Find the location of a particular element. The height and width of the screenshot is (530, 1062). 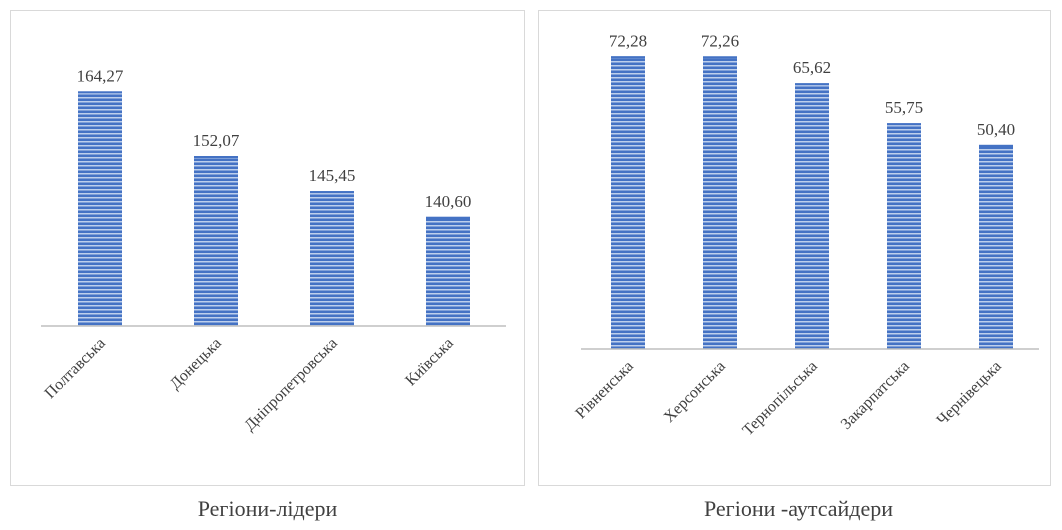

data-label: 164,27 is located at coordinates (100, 75).